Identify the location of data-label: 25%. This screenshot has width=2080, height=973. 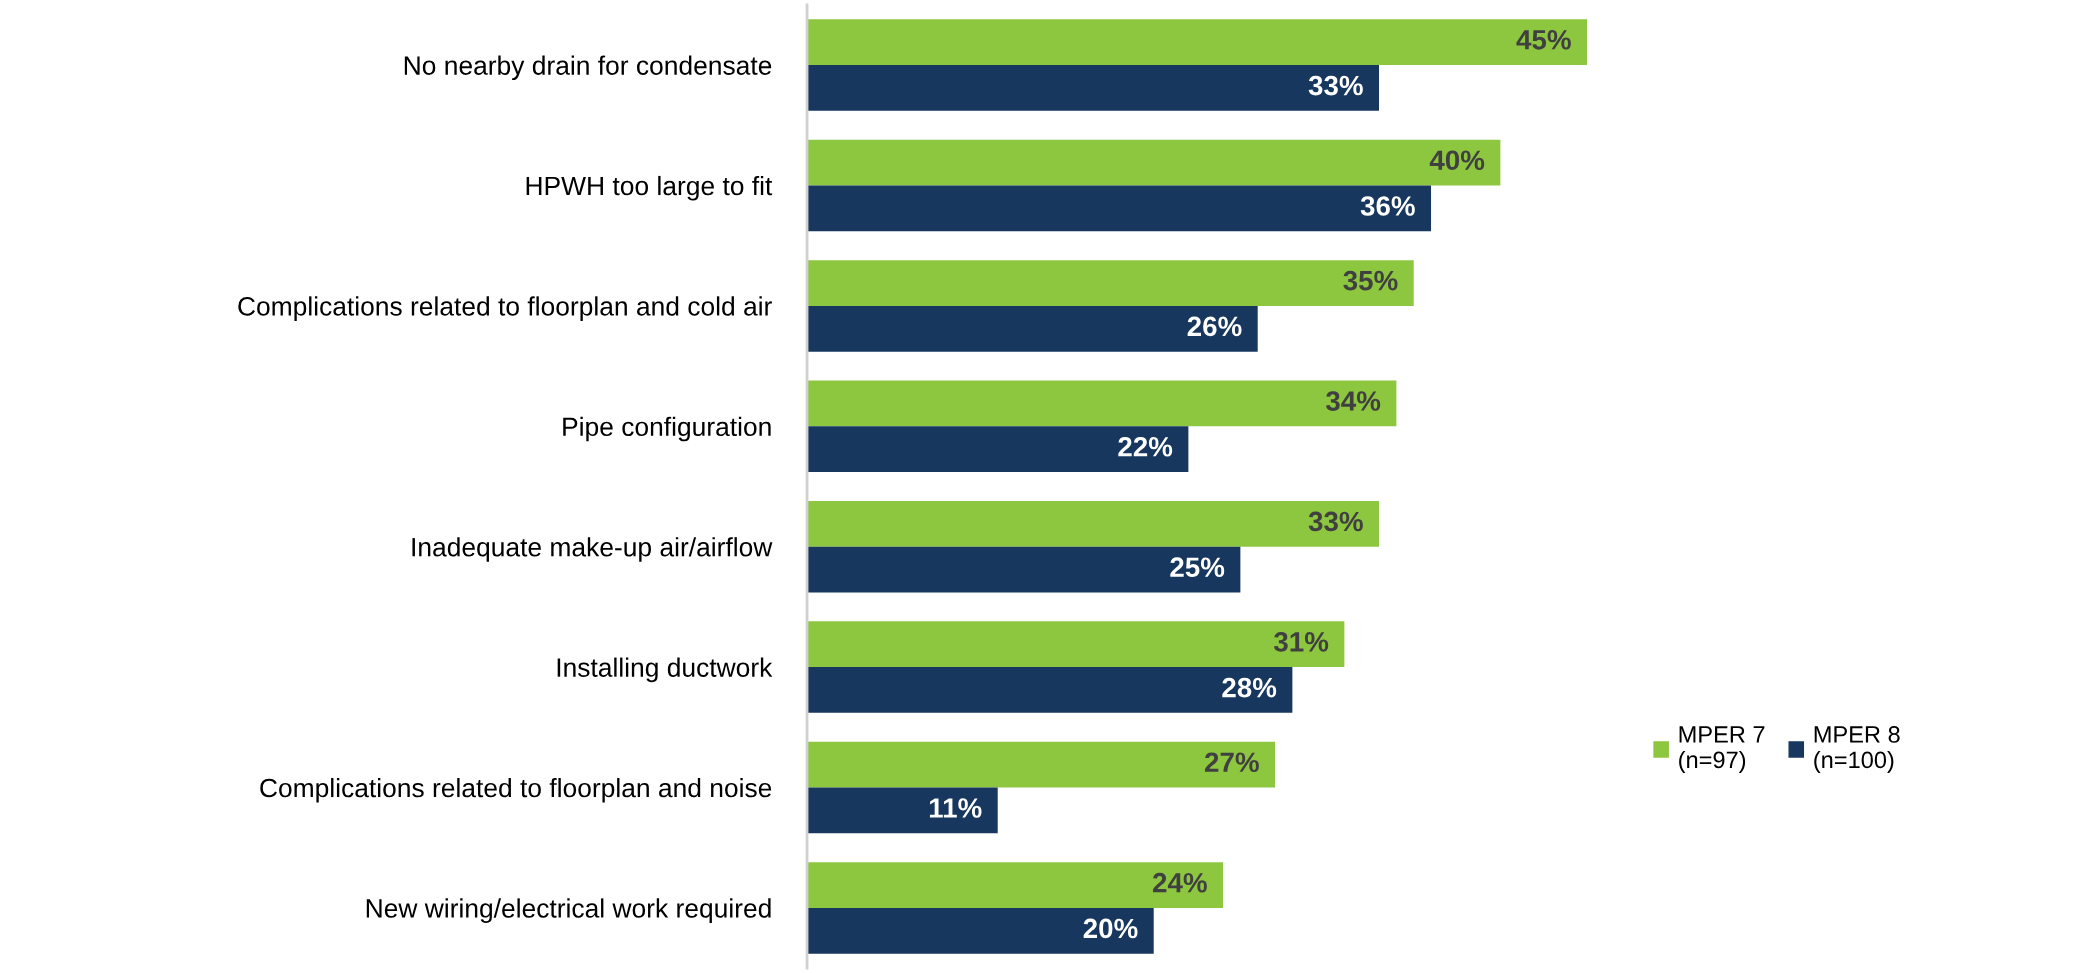
(1197, 567).